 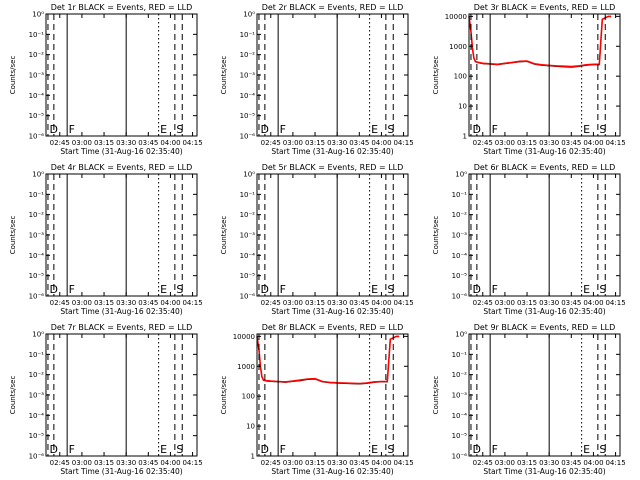 I want to click on chart-title: Det 1r BLACK = Events, RED = LLD, so click(x=122, y=7).